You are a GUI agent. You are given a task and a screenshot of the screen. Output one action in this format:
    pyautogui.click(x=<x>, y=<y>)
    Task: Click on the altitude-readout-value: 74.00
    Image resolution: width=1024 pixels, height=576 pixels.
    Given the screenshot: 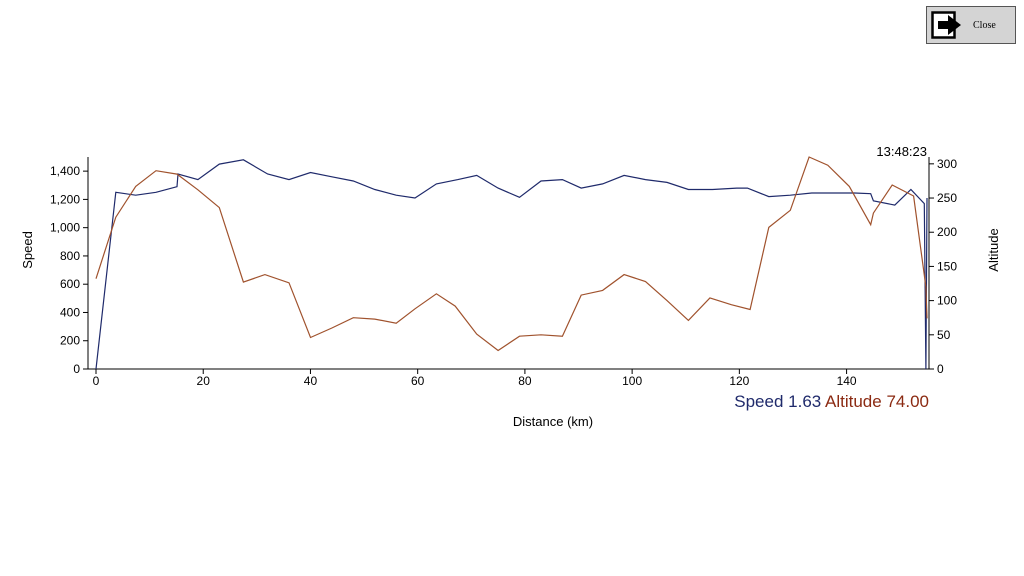 What is the action you would take?
    pyautogui.click(x=907, y=401)
    